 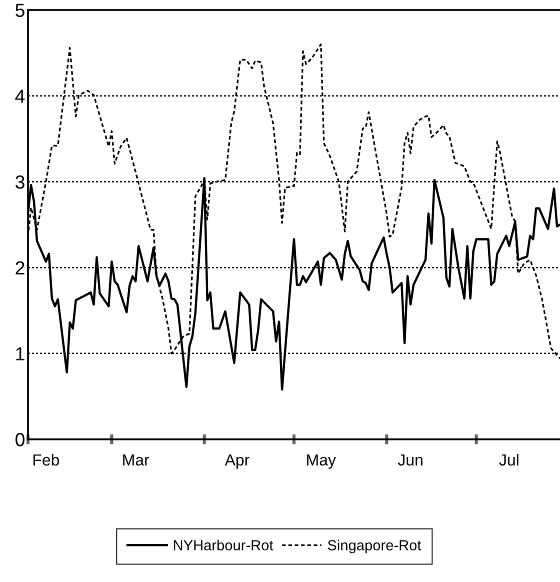 I want to click on y-tick-label: 5, so click(x=20, y=10).